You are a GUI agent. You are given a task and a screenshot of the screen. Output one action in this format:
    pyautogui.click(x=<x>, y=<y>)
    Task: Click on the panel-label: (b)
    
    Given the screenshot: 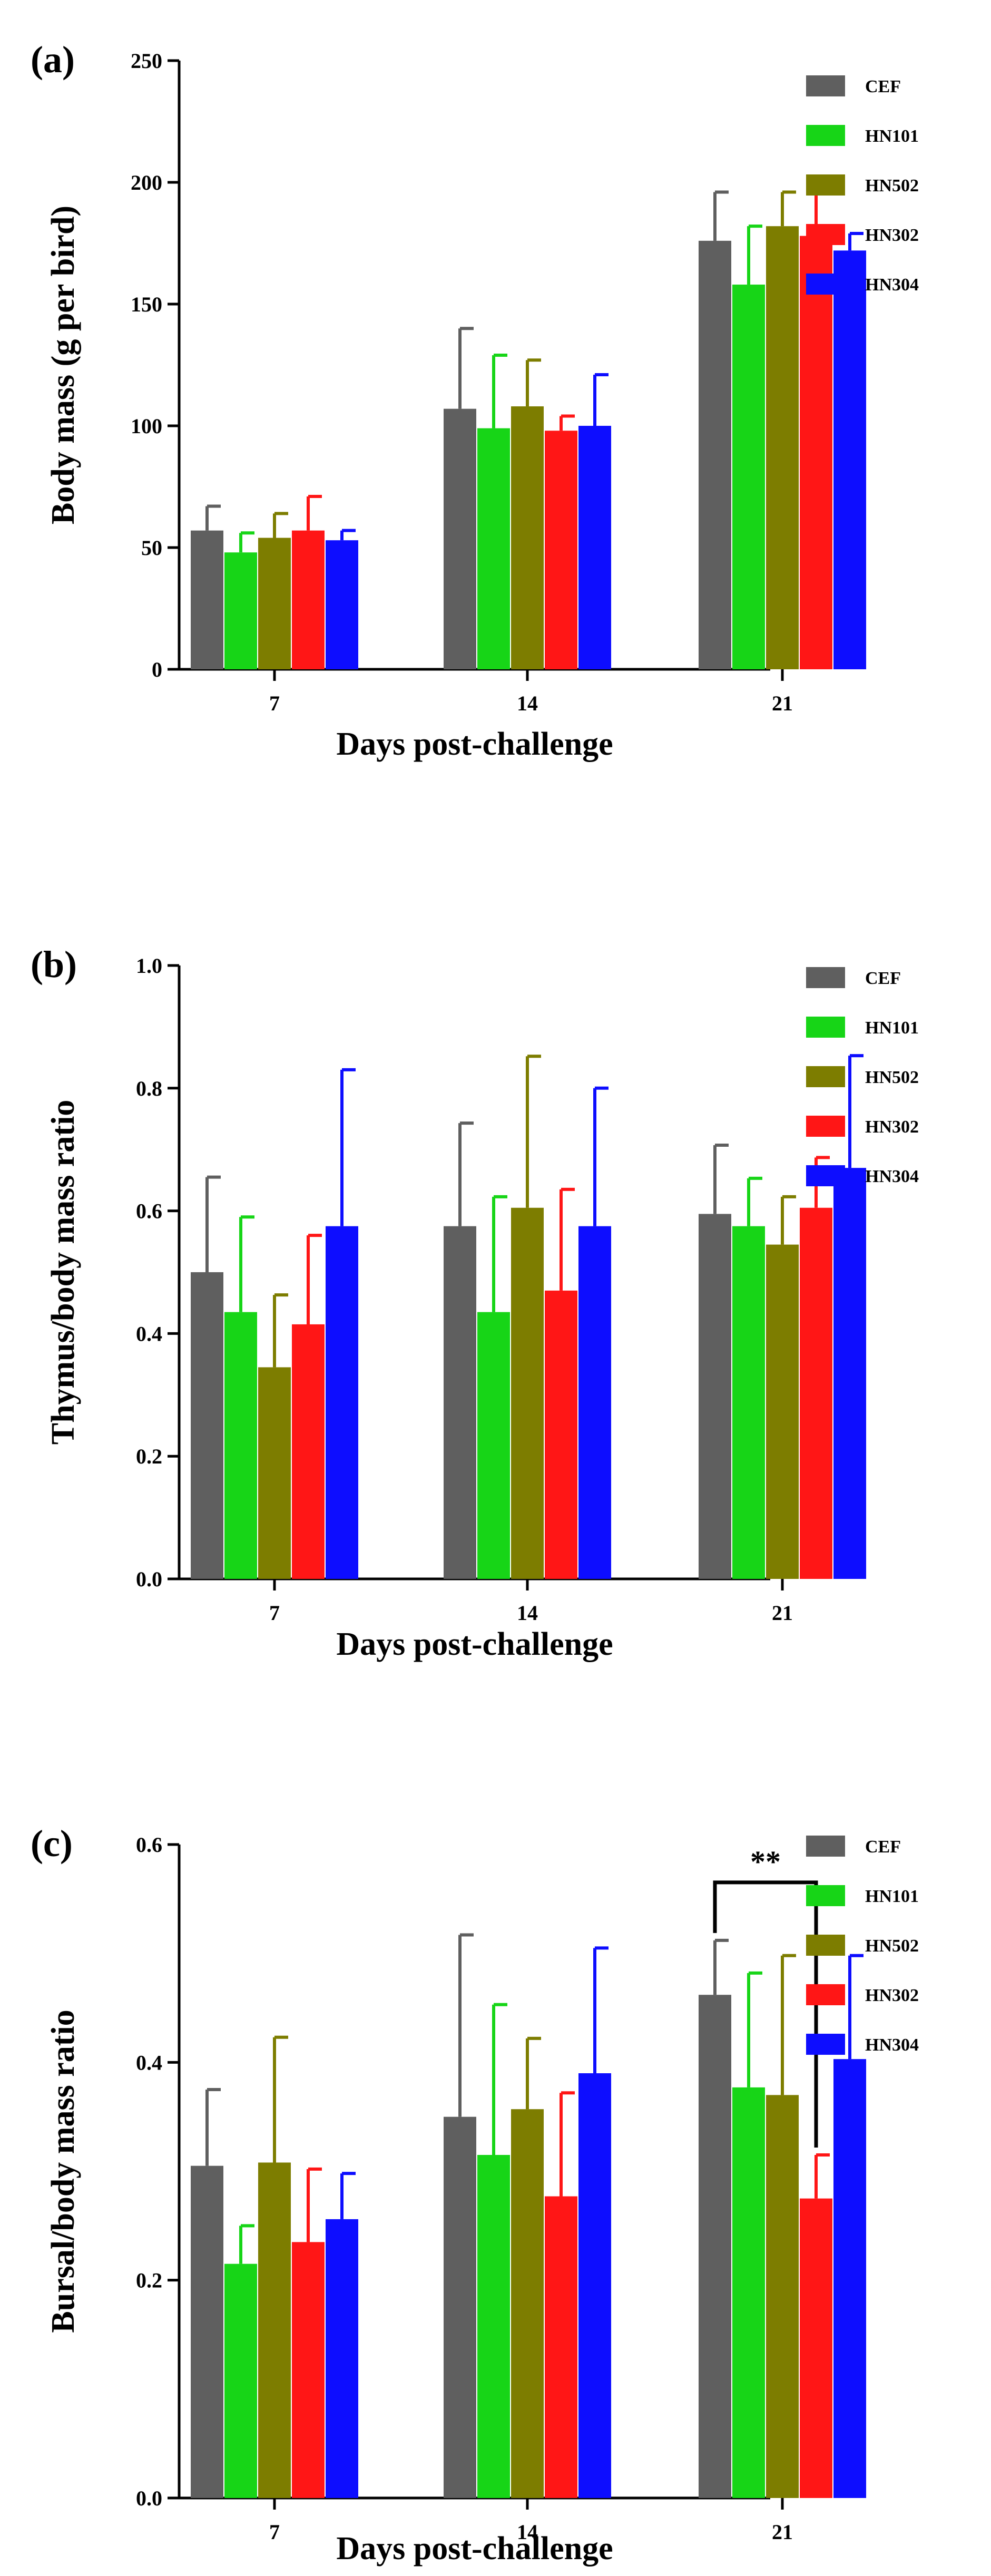 What is the action you would take?
    pyautogui.click(x=54, y=964)
    